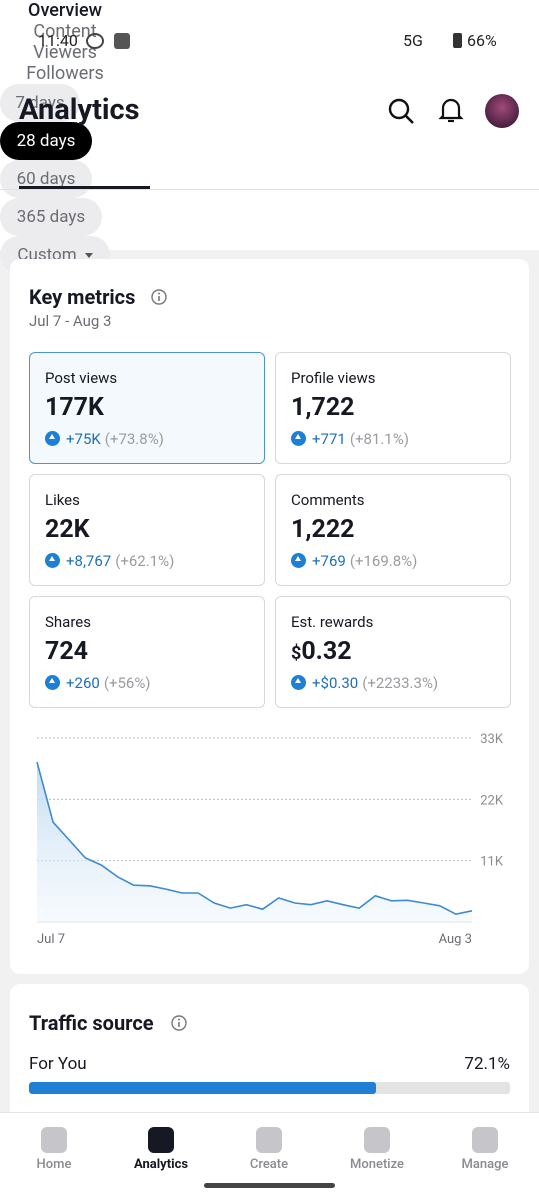 The width and height of the screenshot is (539, 1200). Describe the element at coordinates (83, 683) in the screenshot. I see `metric-delta: +260` at that location.